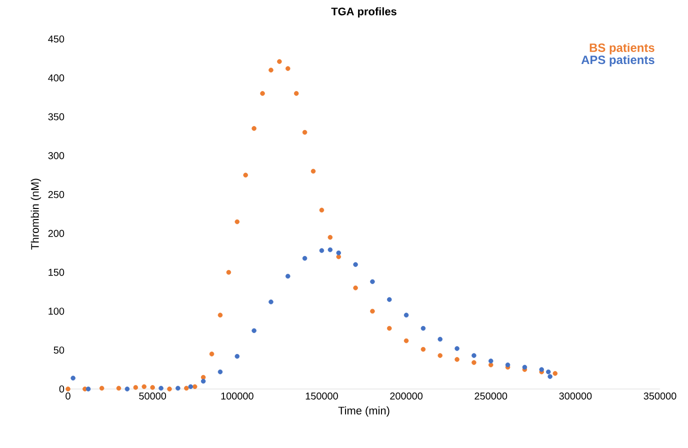  What do you see at coordinates (59, 350) in the screenshot?
I see `y-tick-label: 50` at bounding box center [59, 350].